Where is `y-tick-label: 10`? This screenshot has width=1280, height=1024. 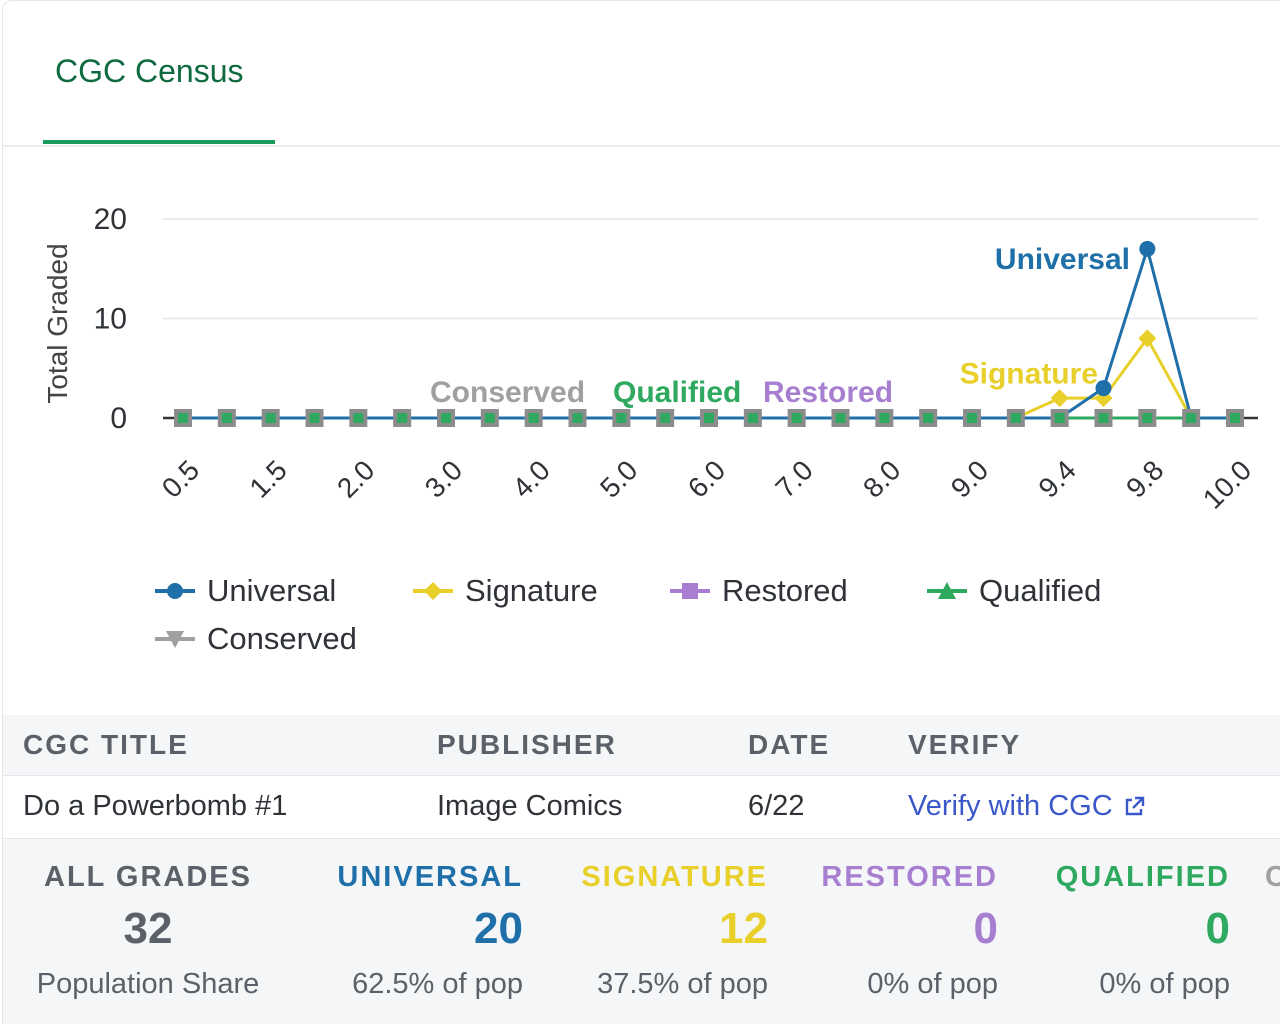 y-tick-label: 10 is located at coordinates (110, 319).